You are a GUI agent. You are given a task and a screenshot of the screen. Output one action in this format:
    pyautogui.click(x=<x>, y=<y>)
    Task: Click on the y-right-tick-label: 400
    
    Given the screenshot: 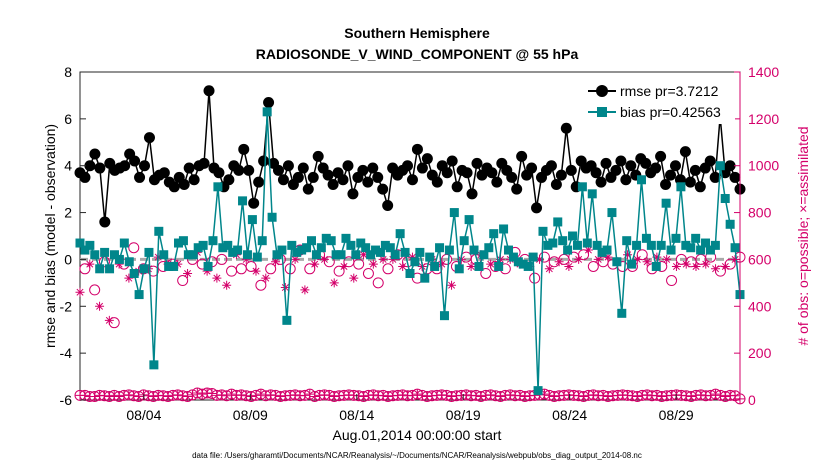 What is the action you would take?
    pyautogui.click(x=760, y=306)
    